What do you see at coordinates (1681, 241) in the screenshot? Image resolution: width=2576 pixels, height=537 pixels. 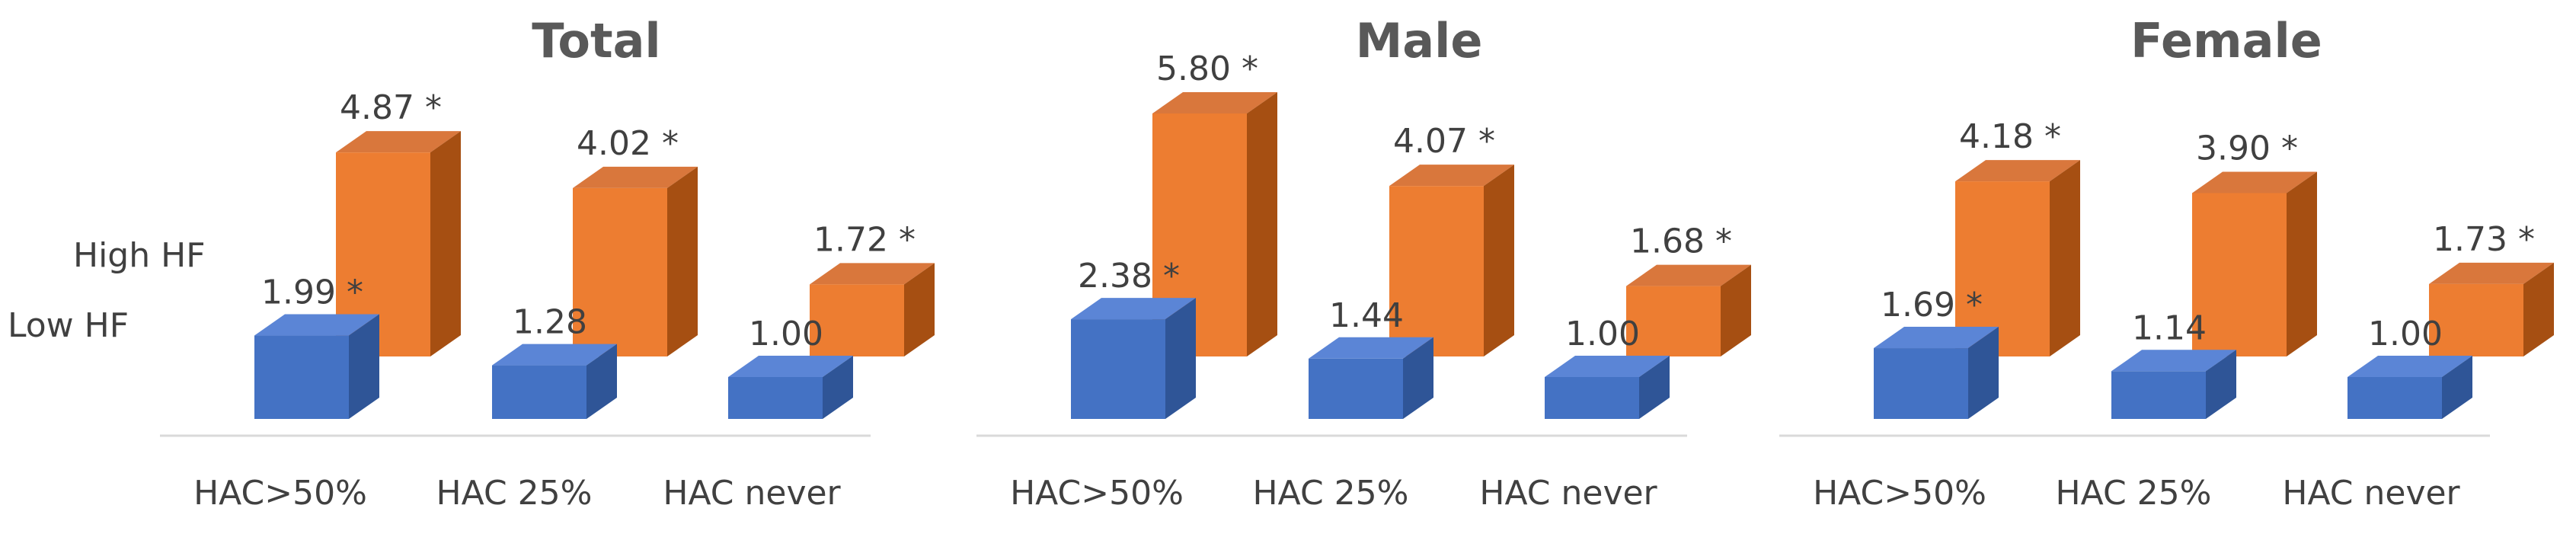 I see `data-label-high-hf: 1.68 *` at bounding box center [1681, 241].